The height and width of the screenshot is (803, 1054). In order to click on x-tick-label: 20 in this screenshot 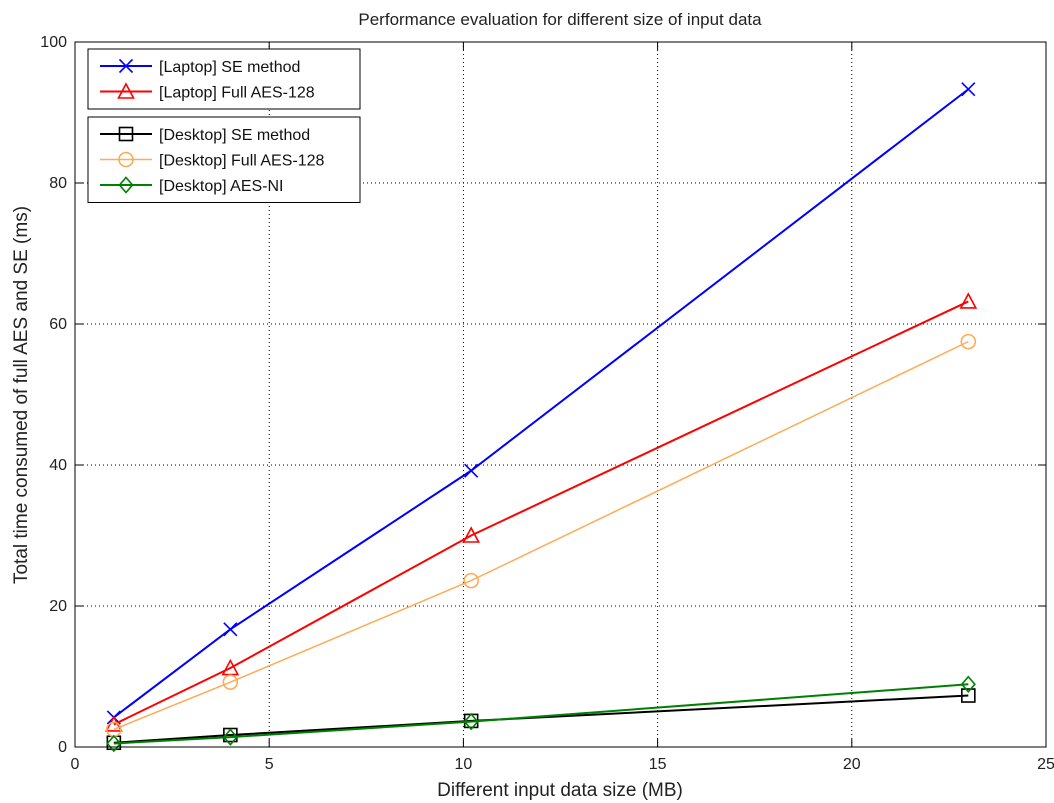, I will do `click(852, 764)`.